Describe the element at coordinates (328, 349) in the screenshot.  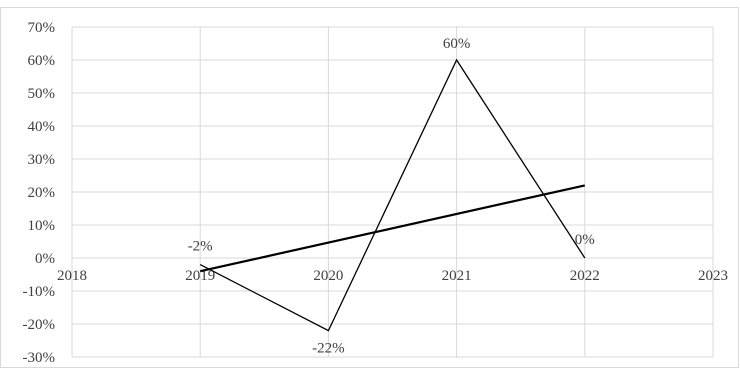
I see `data-label: -22%` at that location.